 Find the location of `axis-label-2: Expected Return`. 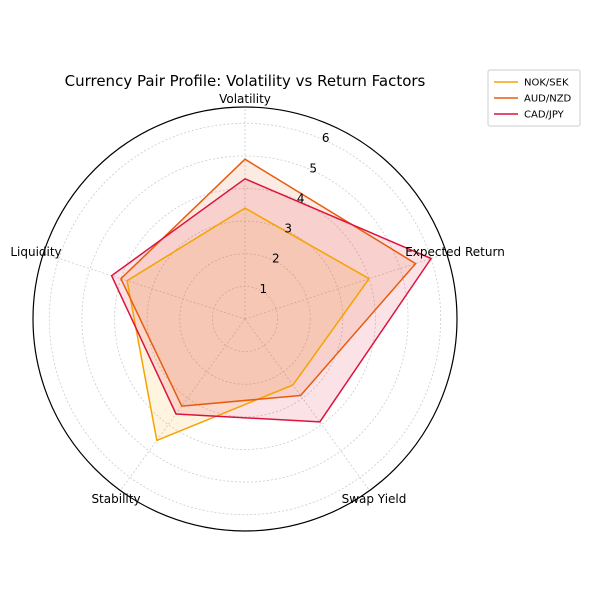

axis-label-2: Expected Return is located at coordinates (455, 252).